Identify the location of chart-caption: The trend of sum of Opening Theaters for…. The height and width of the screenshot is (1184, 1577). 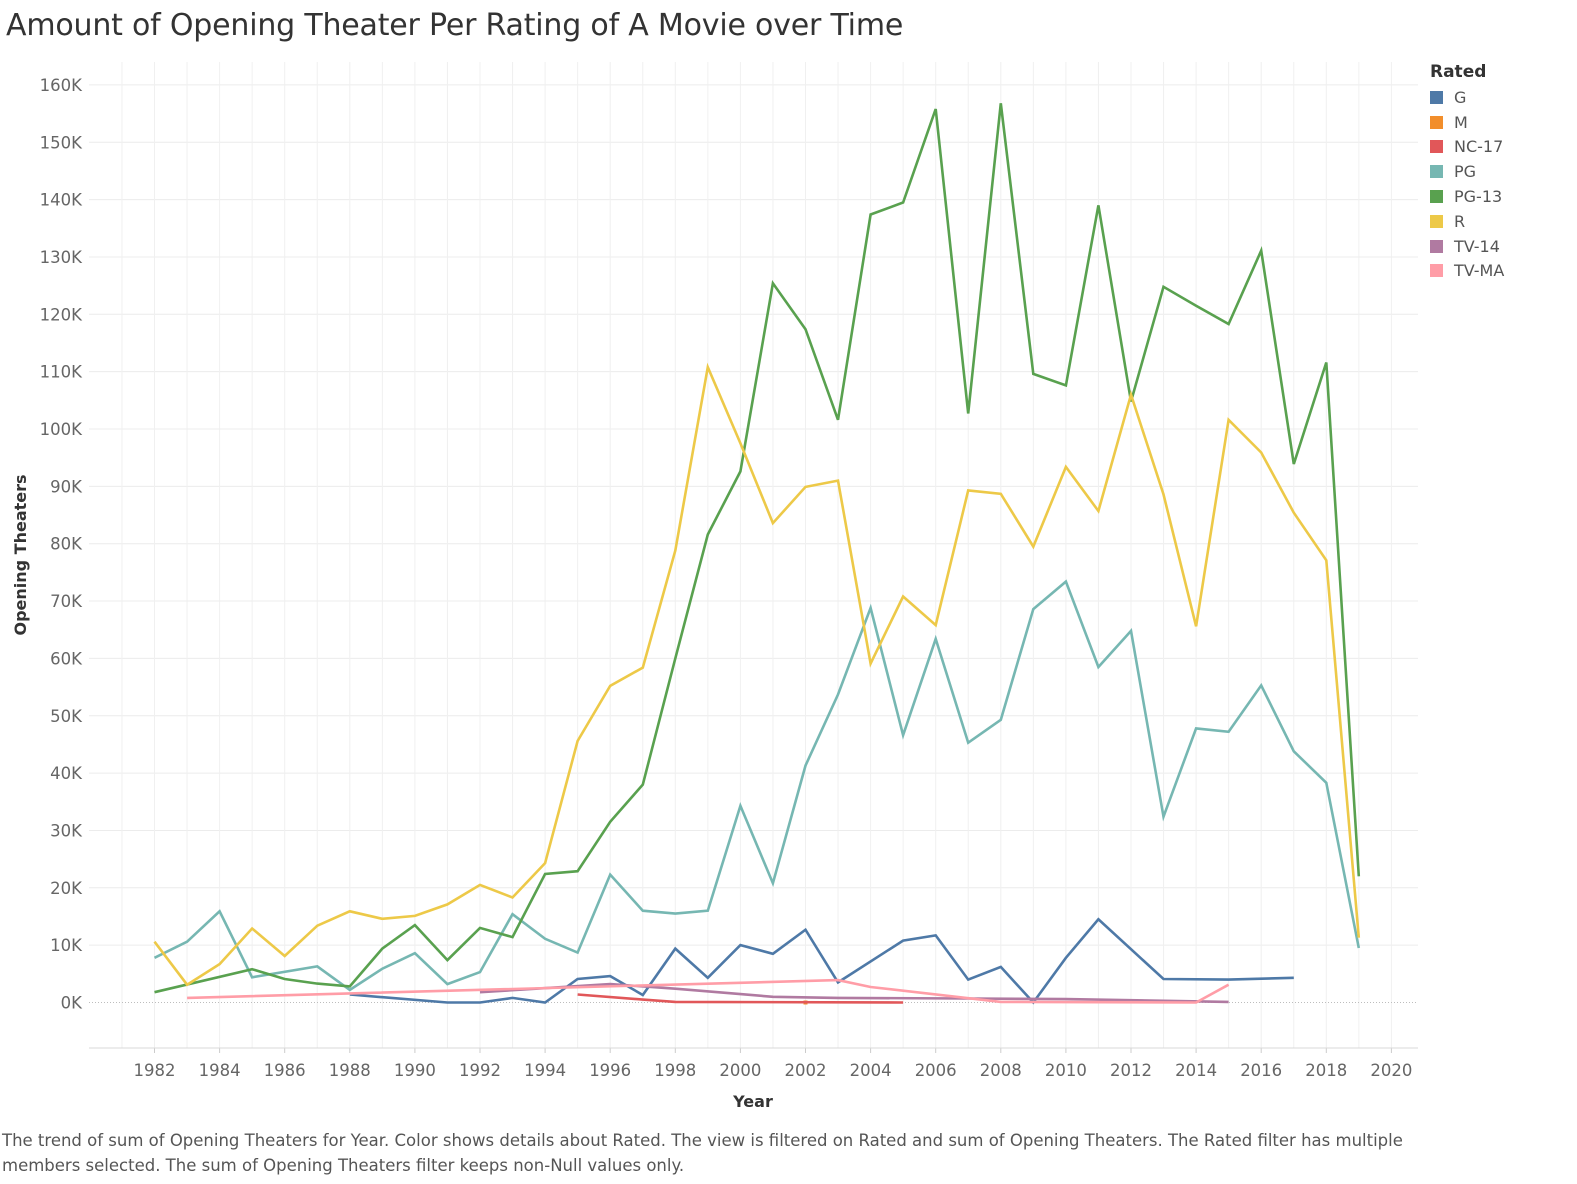
(702, 1153).